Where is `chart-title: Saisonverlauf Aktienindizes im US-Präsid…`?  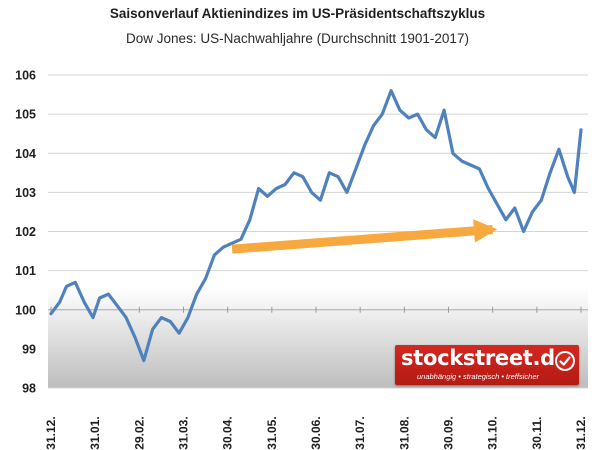 chart-title: Saisonverlauf Aktienindizes im US-Präsid… is located at coordinates (297, 13).